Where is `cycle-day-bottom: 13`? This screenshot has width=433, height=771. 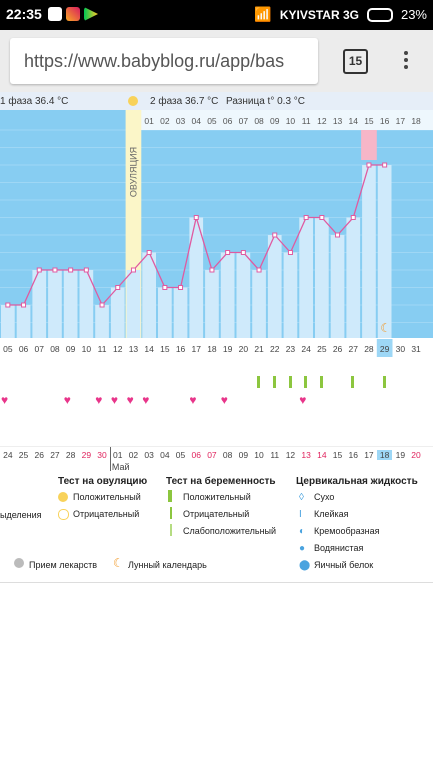
cycle-day-bottom: 13 is located at coordinates (134, 349).